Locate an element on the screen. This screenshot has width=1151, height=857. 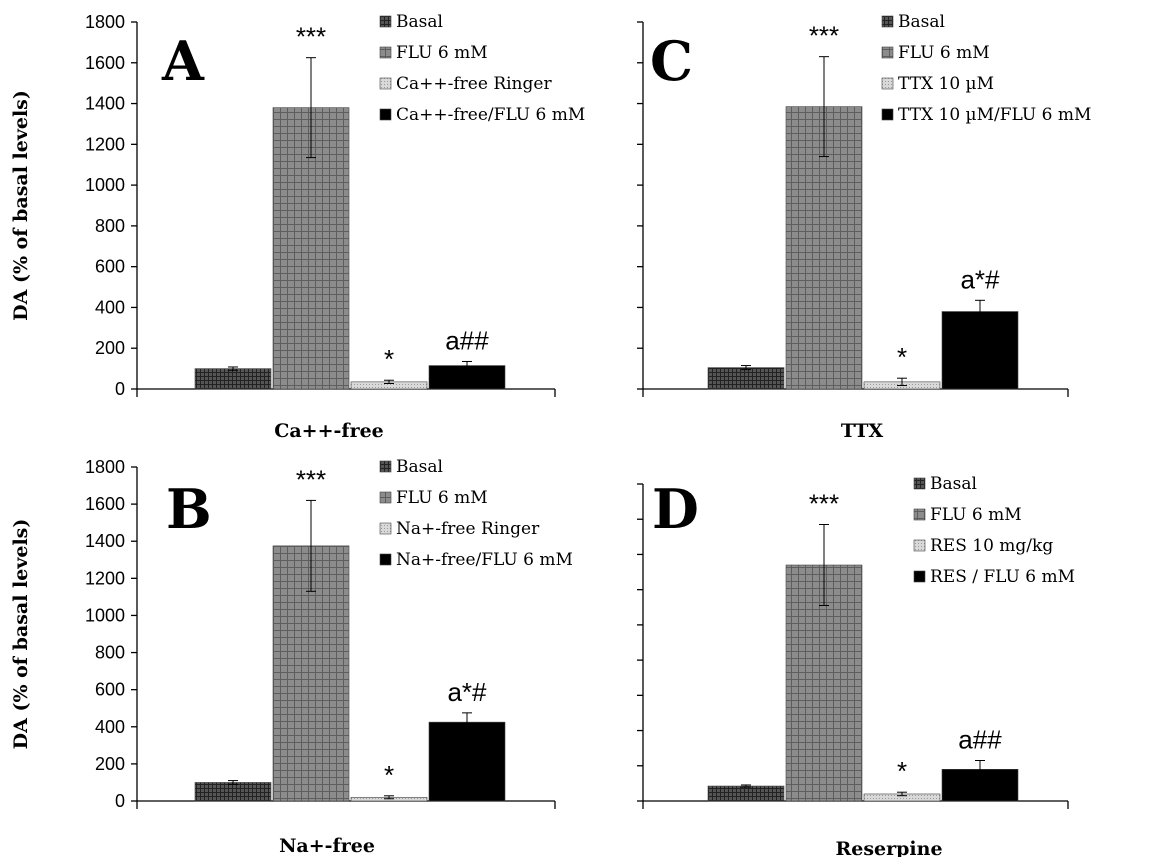
x-axis-title: Reserpine is located at coordinates (888, 847).